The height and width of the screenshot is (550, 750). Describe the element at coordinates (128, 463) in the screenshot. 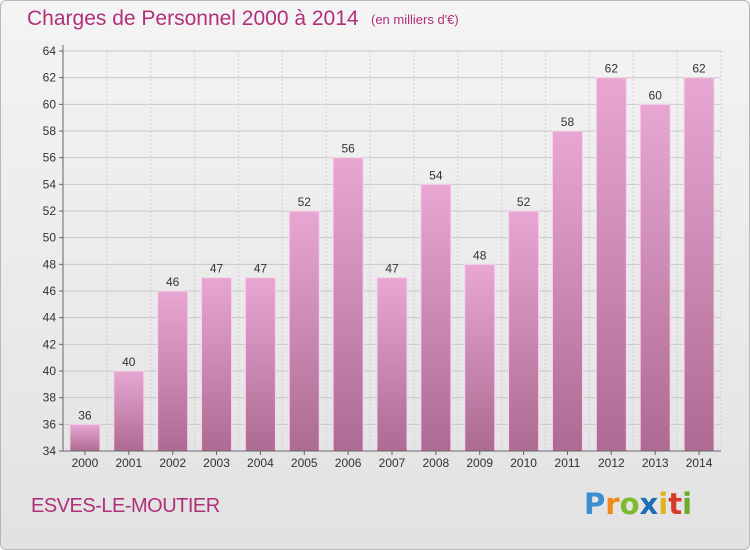

I see `x-tick-label: 2001` at that location.